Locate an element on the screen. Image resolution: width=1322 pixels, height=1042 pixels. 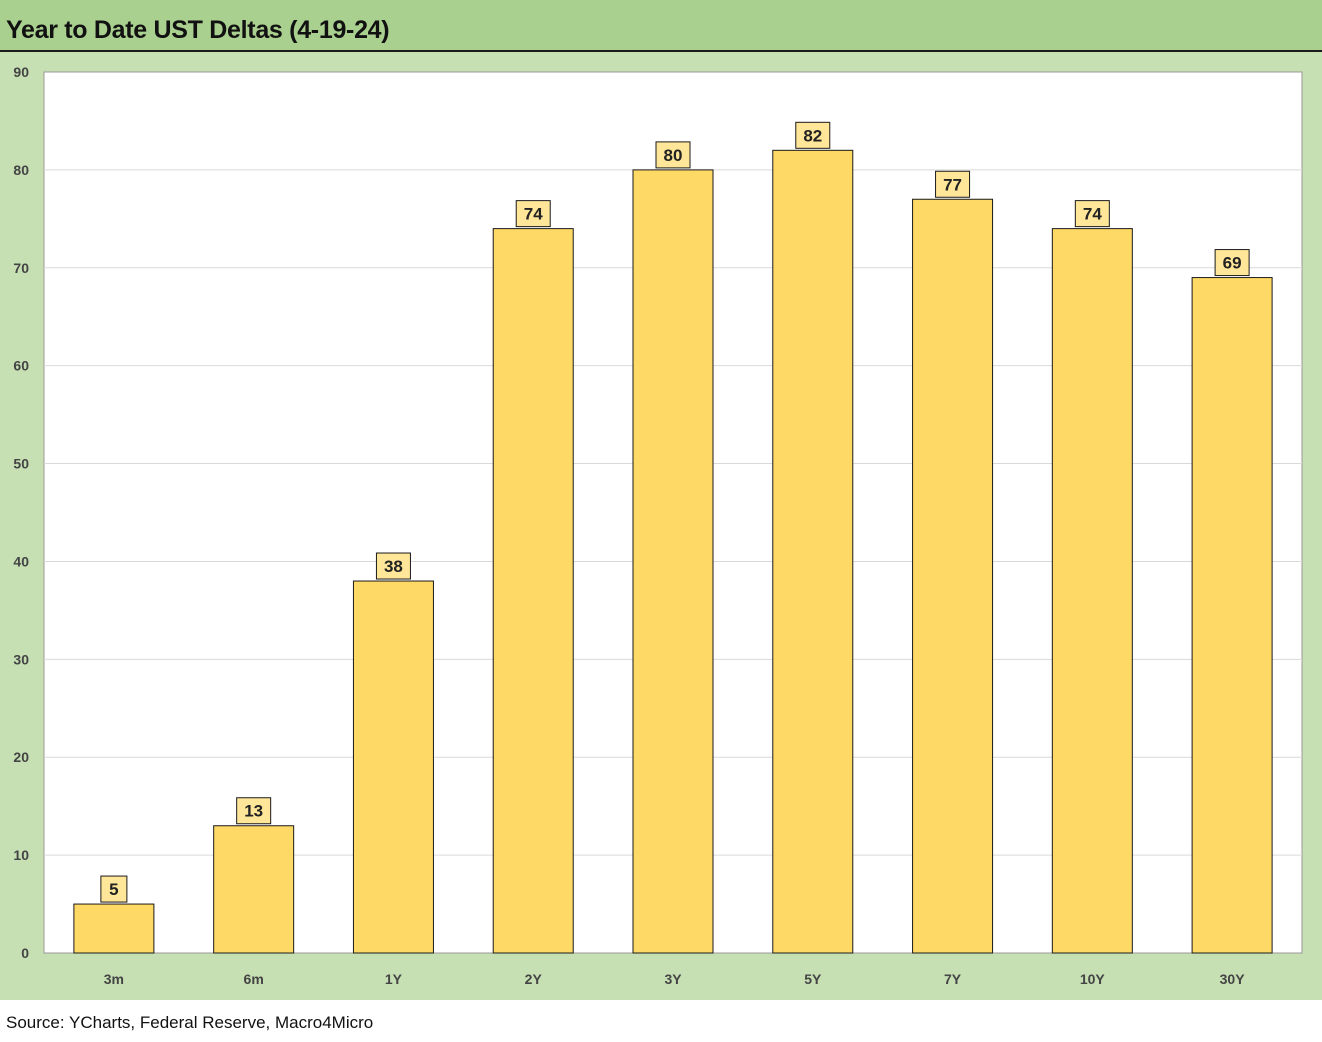
x-category-label-30Y: 30Y is located at coordinates (1233, 979).